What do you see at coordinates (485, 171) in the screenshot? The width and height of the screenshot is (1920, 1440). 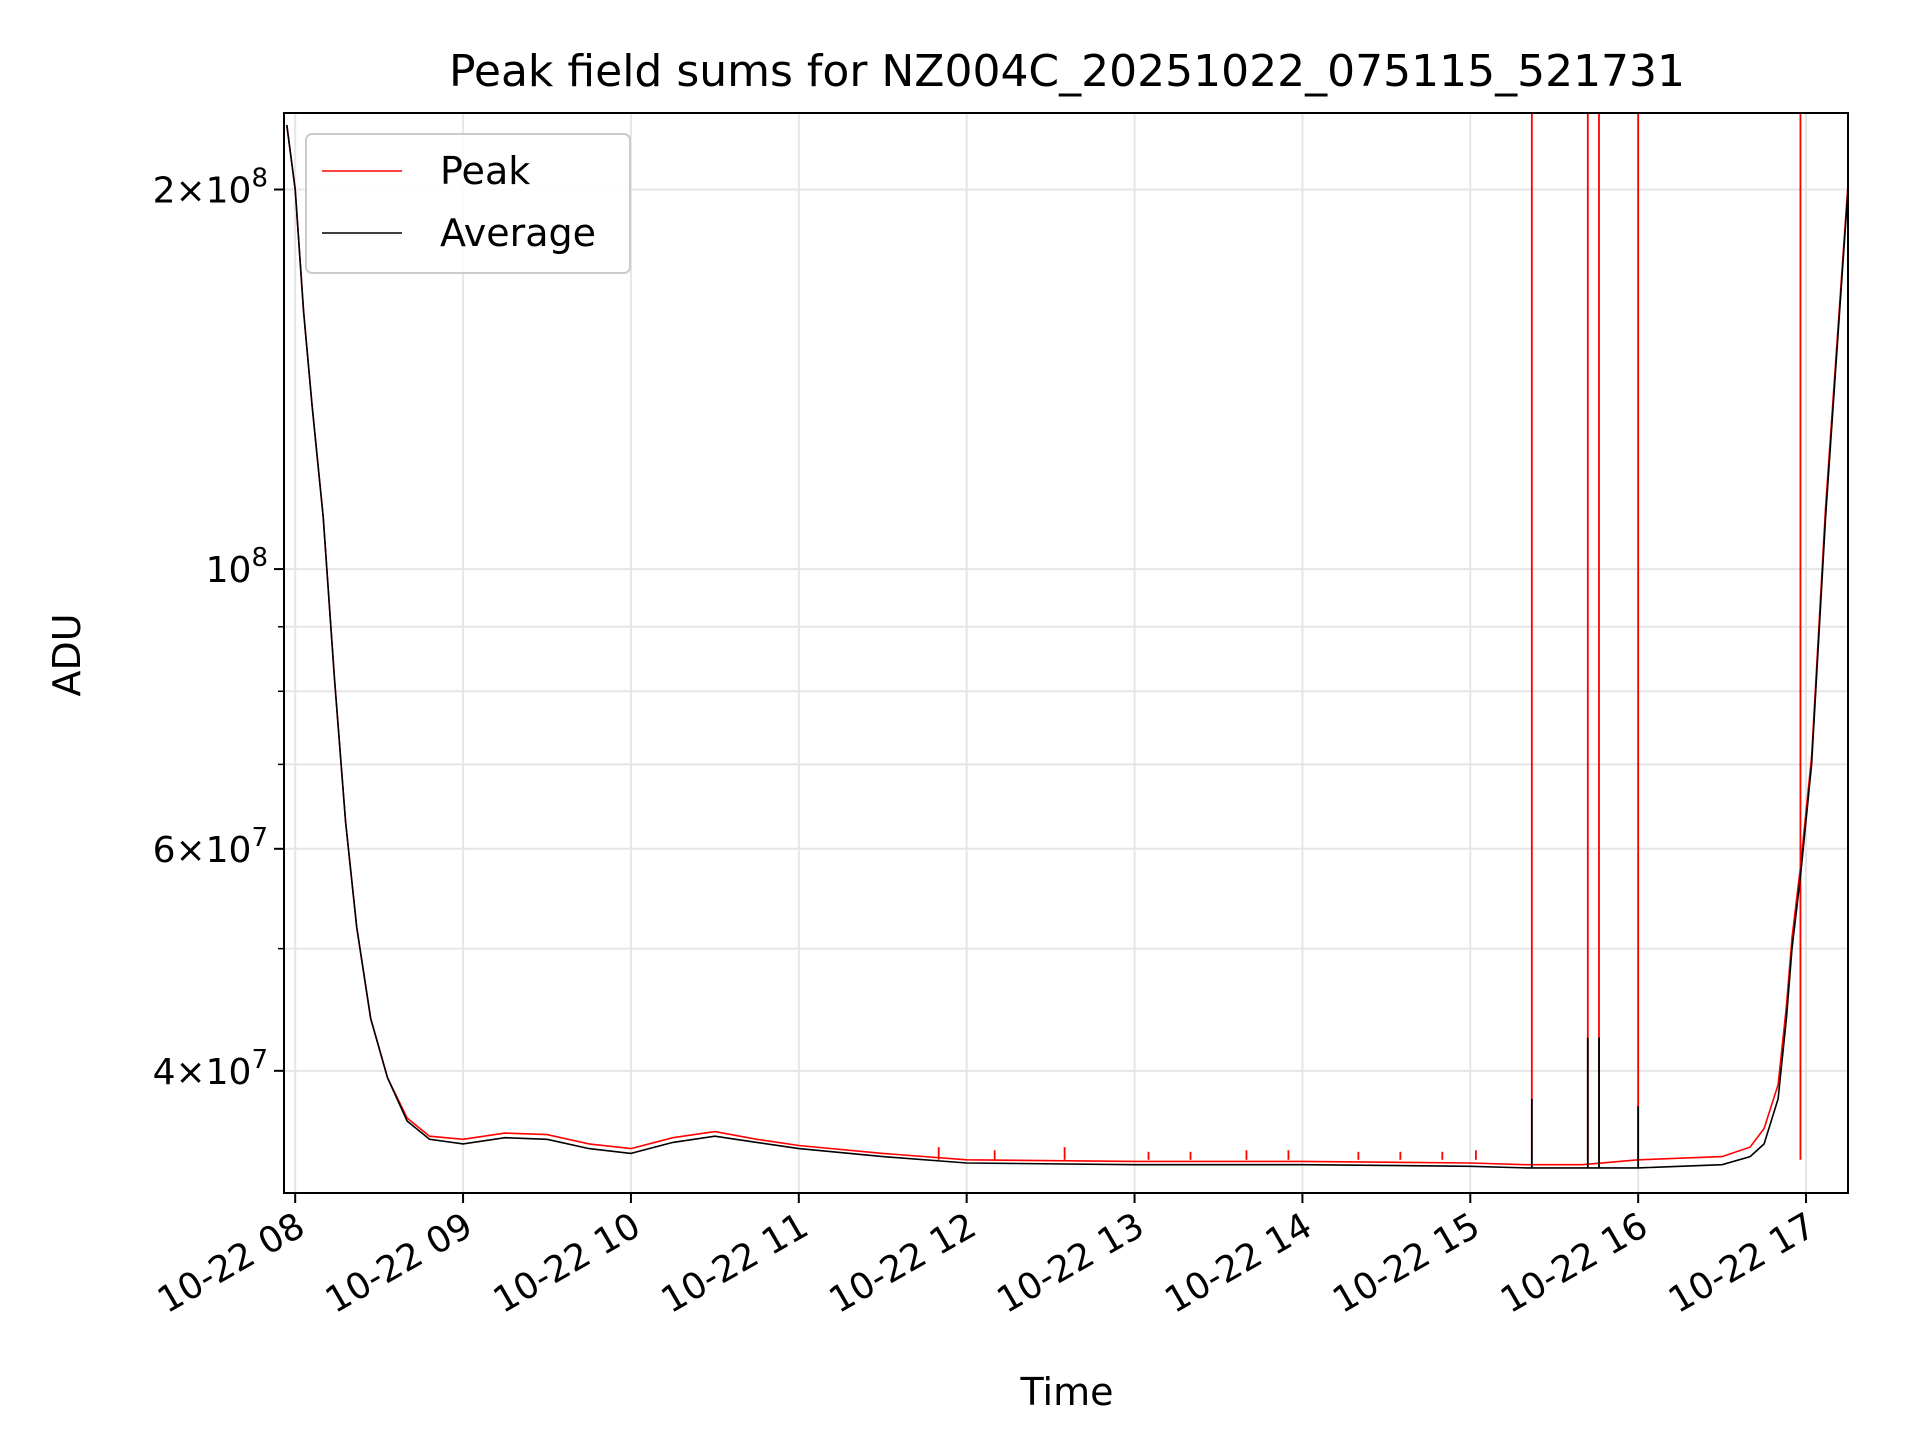 I see `legend-label-peak: Peak` at bounding box center [485, 171].